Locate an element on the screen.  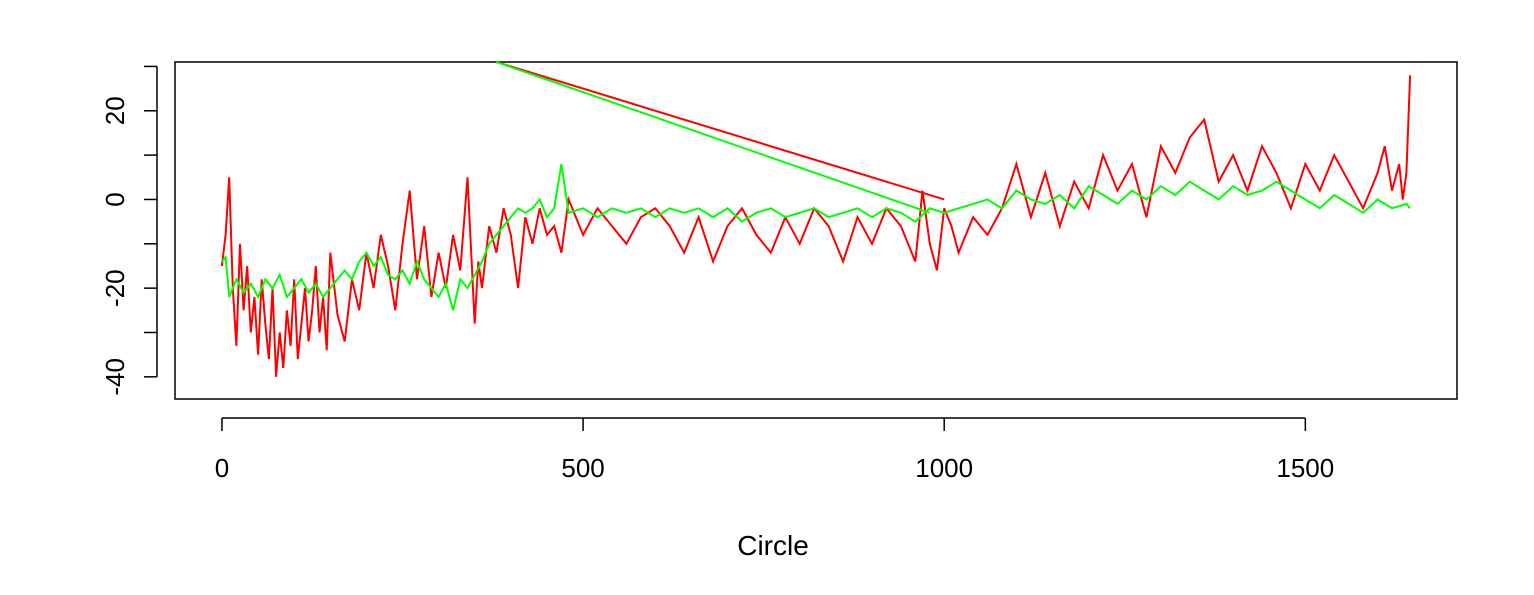
y-tick-label: -40 is located at coordinates (115, 377).